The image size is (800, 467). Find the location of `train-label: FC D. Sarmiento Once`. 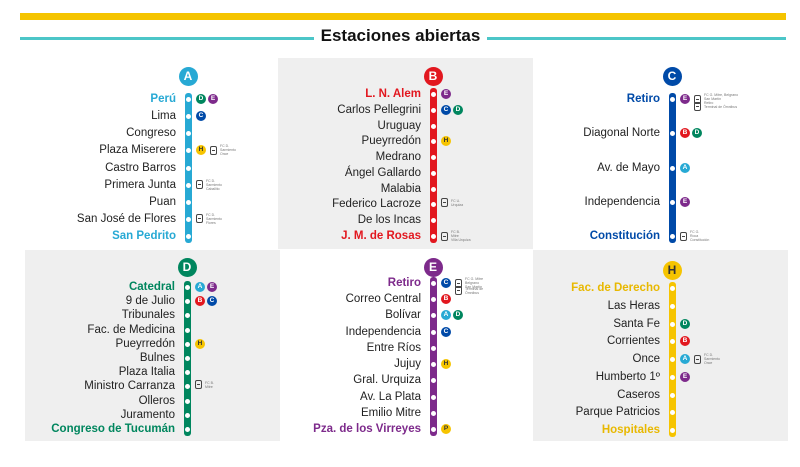

train-label: FC D. Sarmiento Once is located at coordinates (228, 150).